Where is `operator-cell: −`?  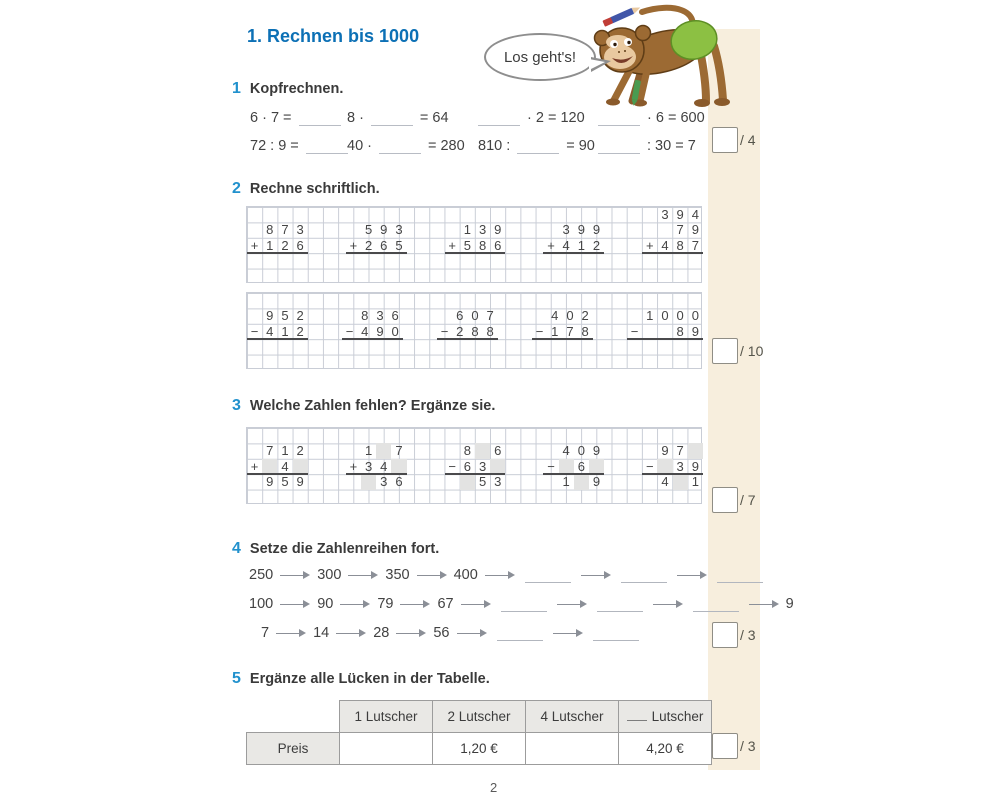
operator-cell: − is located at coordinates (649, 466).